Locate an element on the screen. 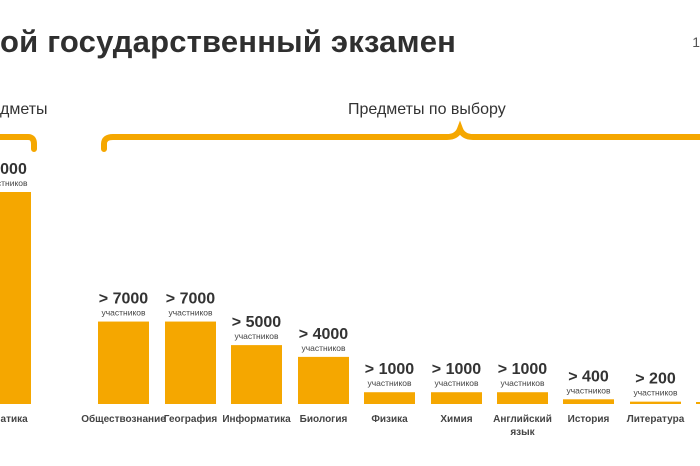 The image size is (700, 466). category-label-6: Химия is located at coordinates (456, 419).